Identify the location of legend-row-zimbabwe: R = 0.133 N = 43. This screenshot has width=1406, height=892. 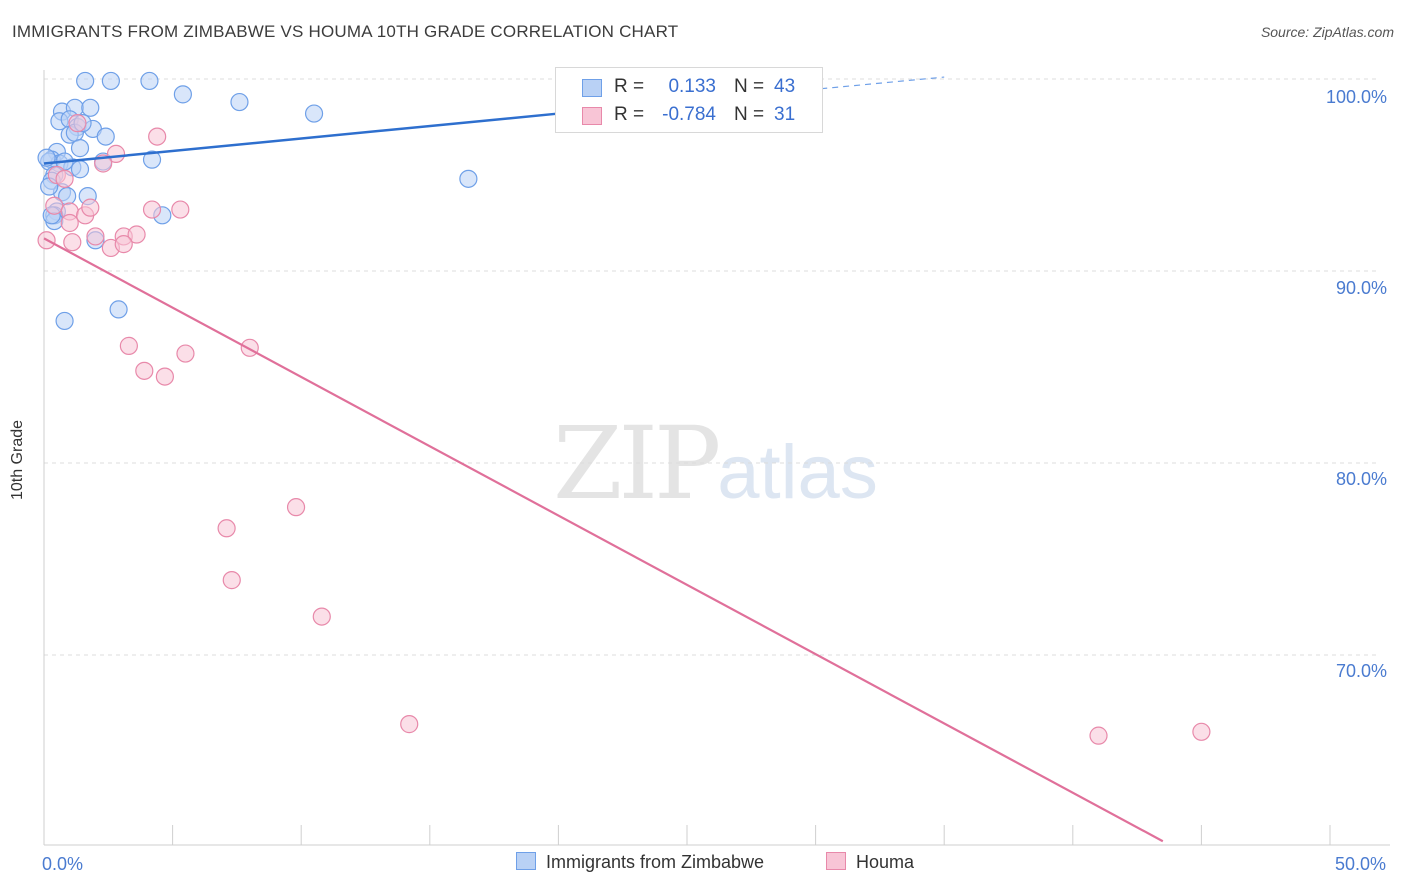
(689, 87).